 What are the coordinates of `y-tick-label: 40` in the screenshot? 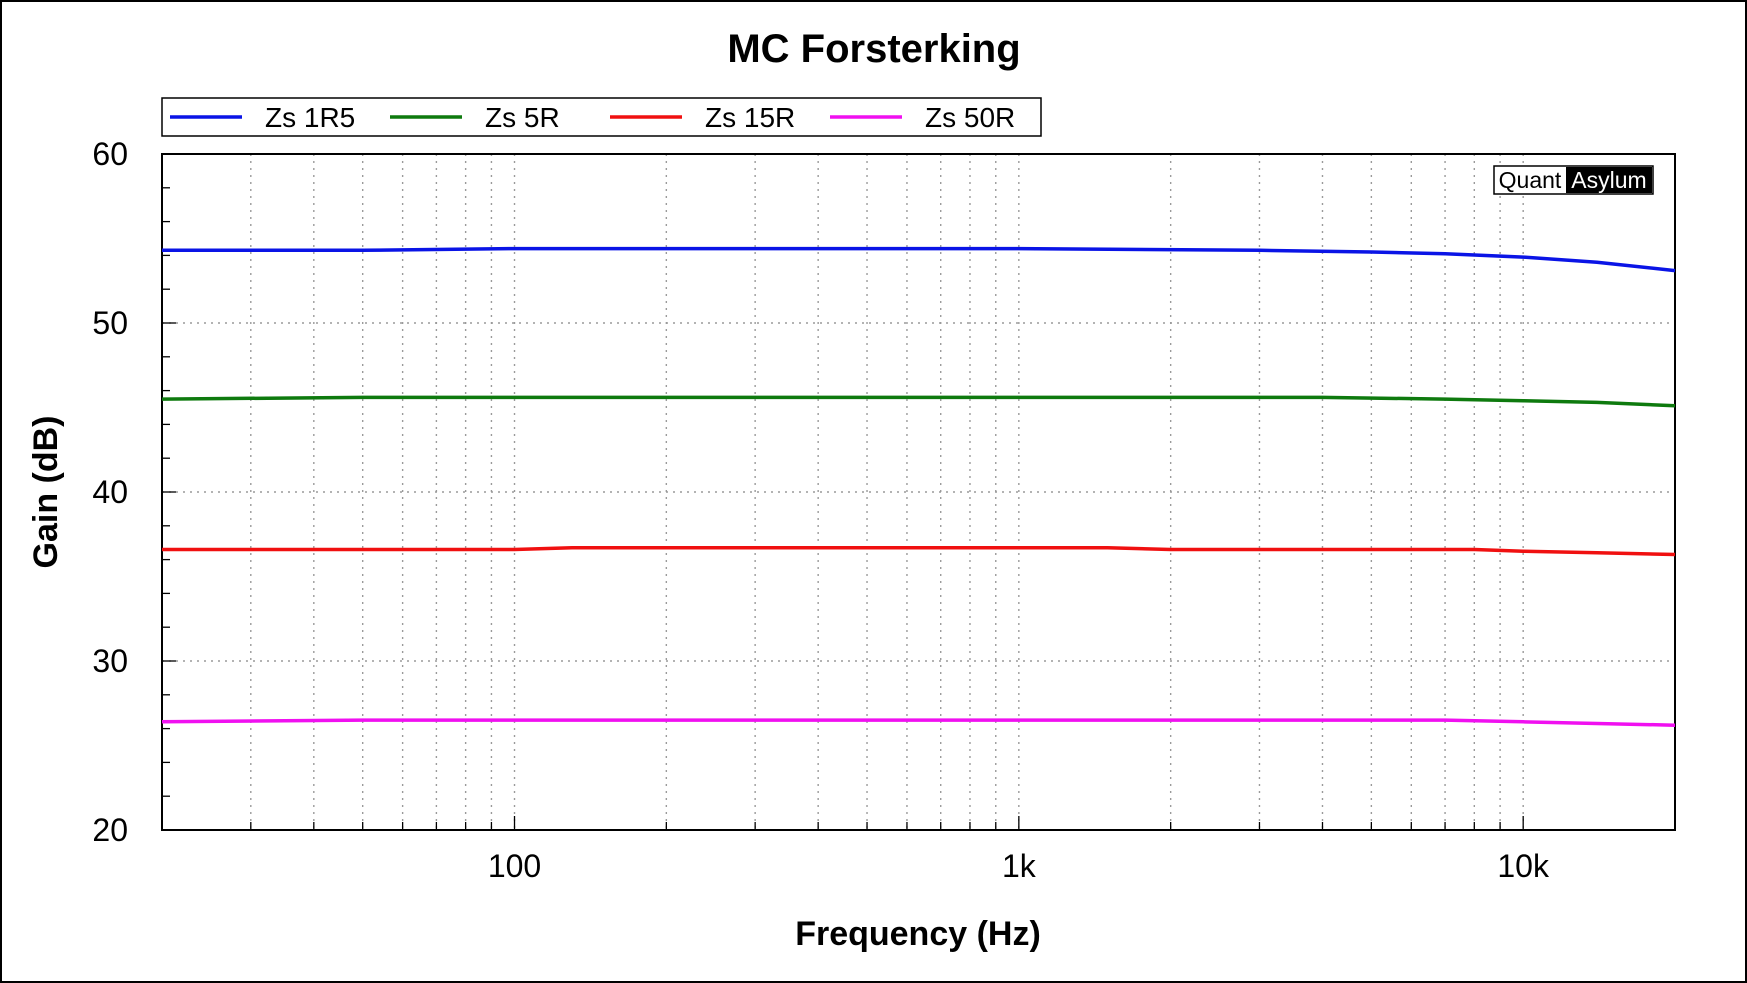 It's located at (110, 492).